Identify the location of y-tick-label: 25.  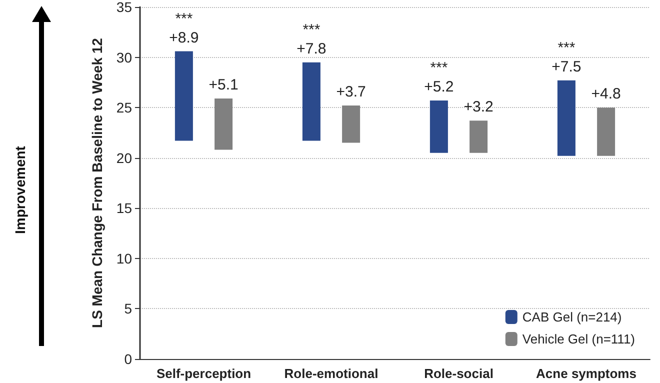
(124, 108).